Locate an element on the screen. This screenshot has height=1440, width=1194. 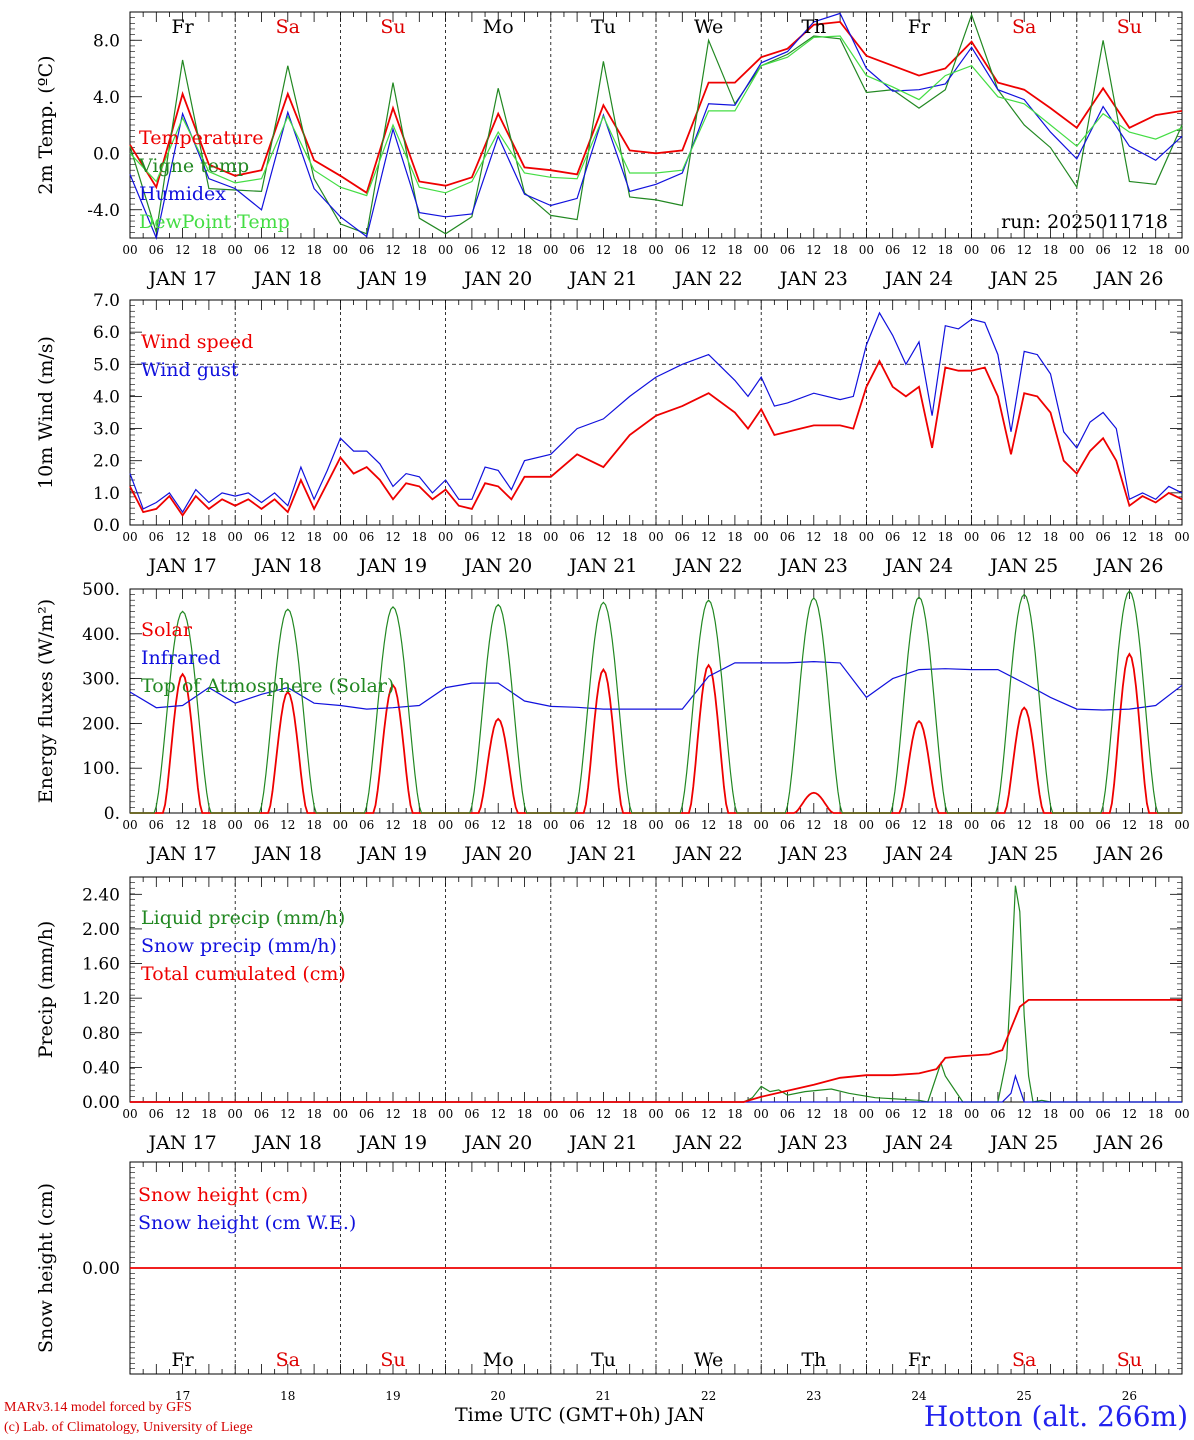
y-tick-label: 5.0 is located at coordinates (106, 365).